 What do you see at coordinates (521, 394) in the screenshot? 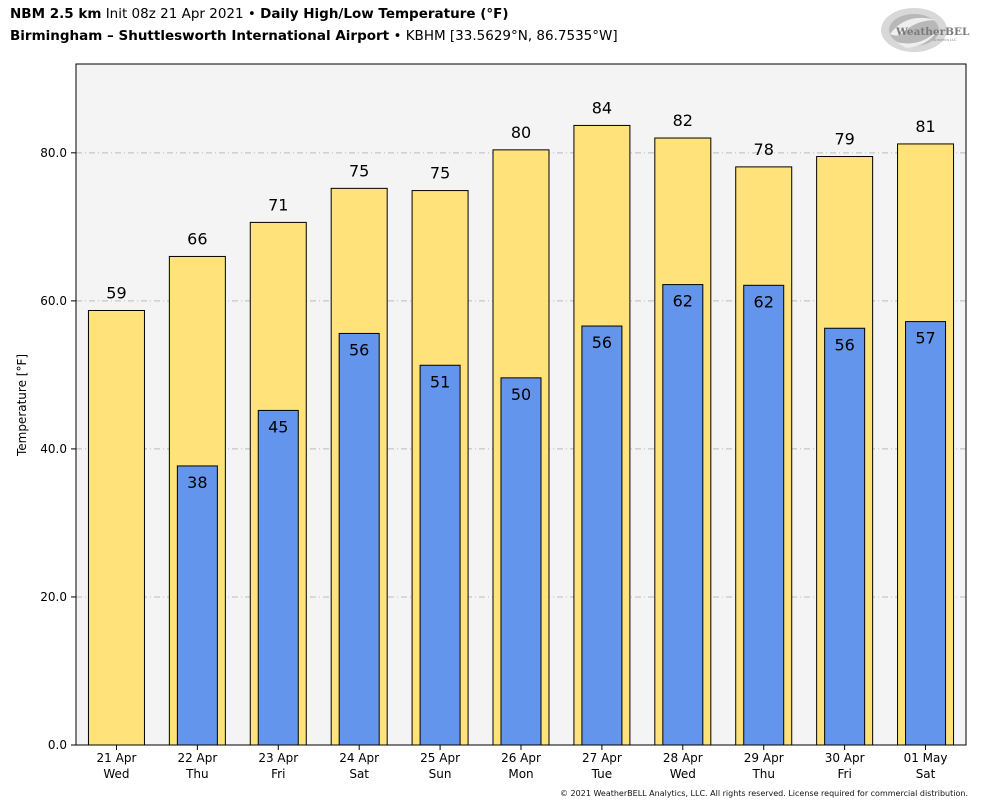
I see `low-temp-label: 50` at bounding box center [521, 394].